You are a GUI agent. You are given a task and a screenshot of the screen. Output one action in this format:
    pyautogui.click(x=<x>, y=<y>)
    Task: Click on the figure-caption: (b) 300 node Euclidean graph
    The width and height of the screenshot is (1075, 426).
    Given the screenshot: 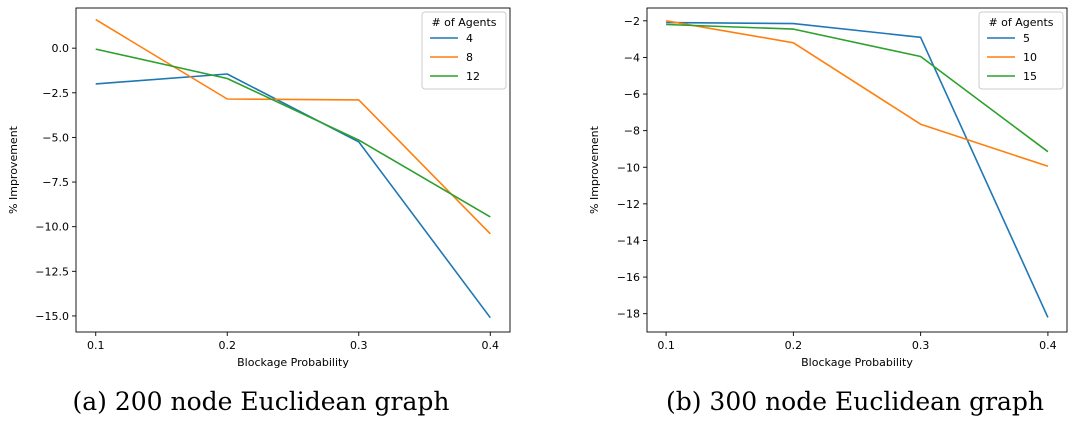 What is the action you would take?
    pyautogui.click(x=855, y=401)
    